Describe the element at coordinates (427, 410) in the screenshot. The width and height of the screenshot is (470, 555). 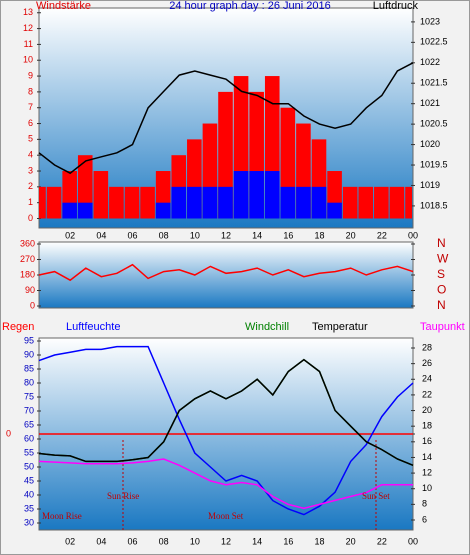
I see `y2-tick-label: 20` at that location.